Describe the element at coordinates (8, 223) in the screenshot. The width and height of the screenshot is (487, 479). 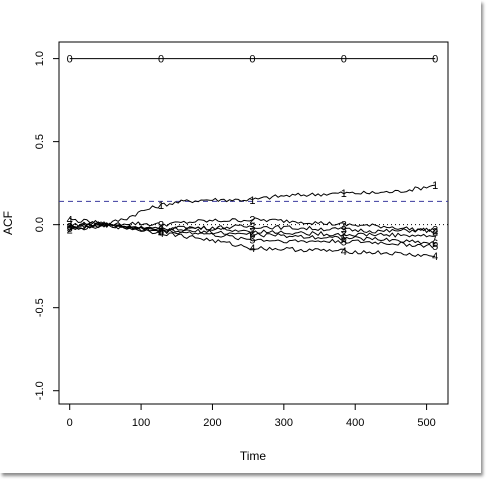
I see `y-axis-label: ACF` at that location.